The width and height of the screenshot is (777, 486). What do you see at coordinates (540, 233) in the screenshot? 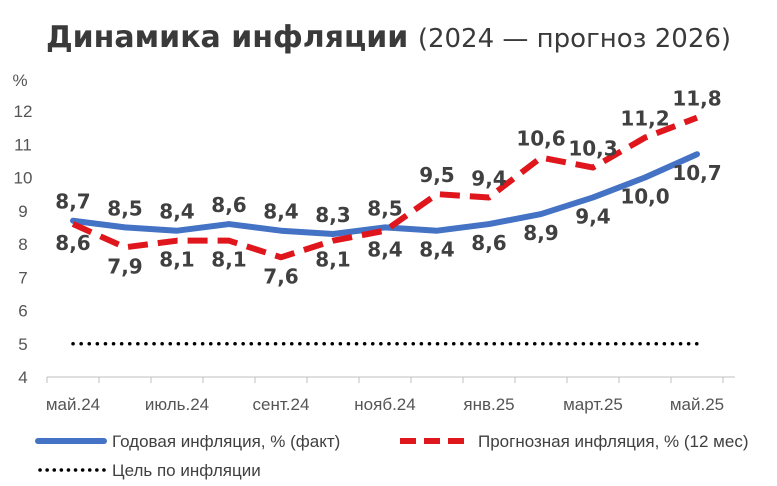
I see `data-label: 8,9` at bounding box center [540, 233].